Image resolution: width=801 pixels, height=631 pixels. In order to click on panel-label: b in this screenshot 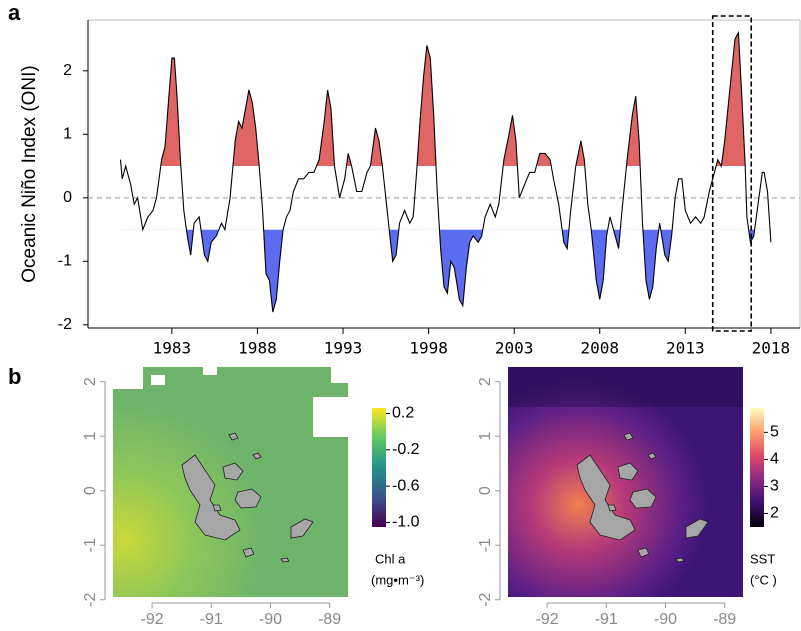, I will do `click(14, 376)`.